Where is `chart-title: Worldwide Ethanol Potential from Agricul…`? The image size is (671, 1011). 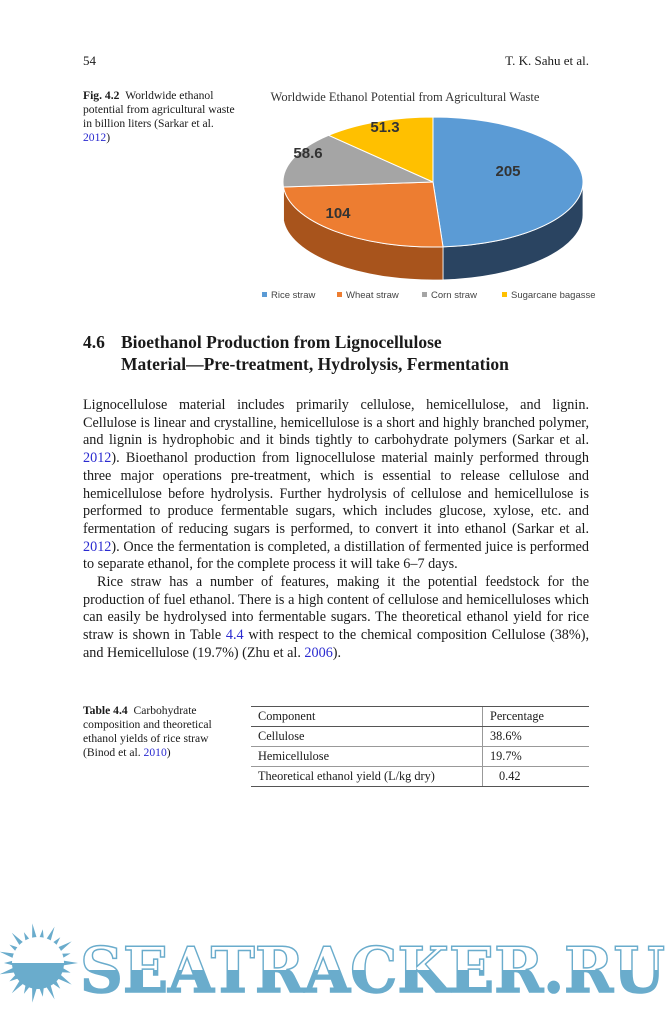 chart-title: Worldwide Ethanol Potential from Agricul… is located at coordinates (405, 97).